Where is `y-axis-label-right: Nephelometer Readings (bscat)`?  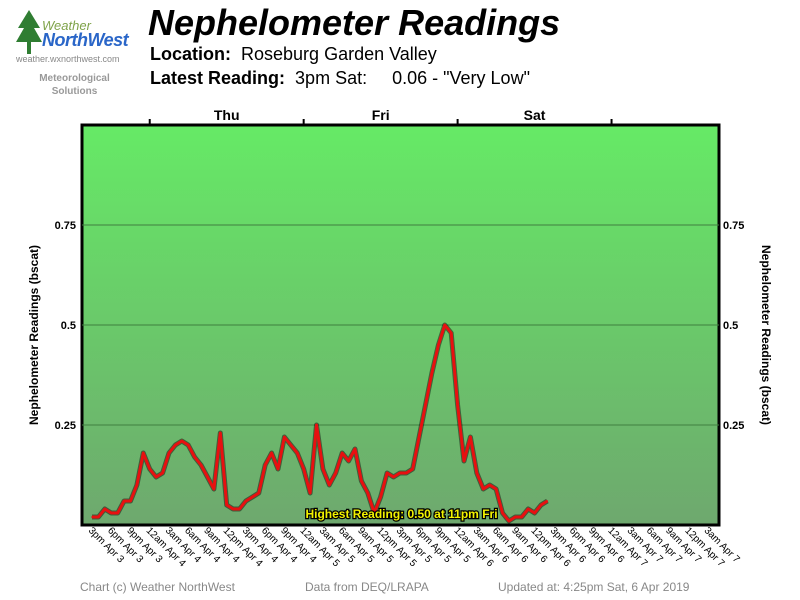 y-axis-label-right: Nephelometer Readings (bscat) is located at coordinates (766, 335).